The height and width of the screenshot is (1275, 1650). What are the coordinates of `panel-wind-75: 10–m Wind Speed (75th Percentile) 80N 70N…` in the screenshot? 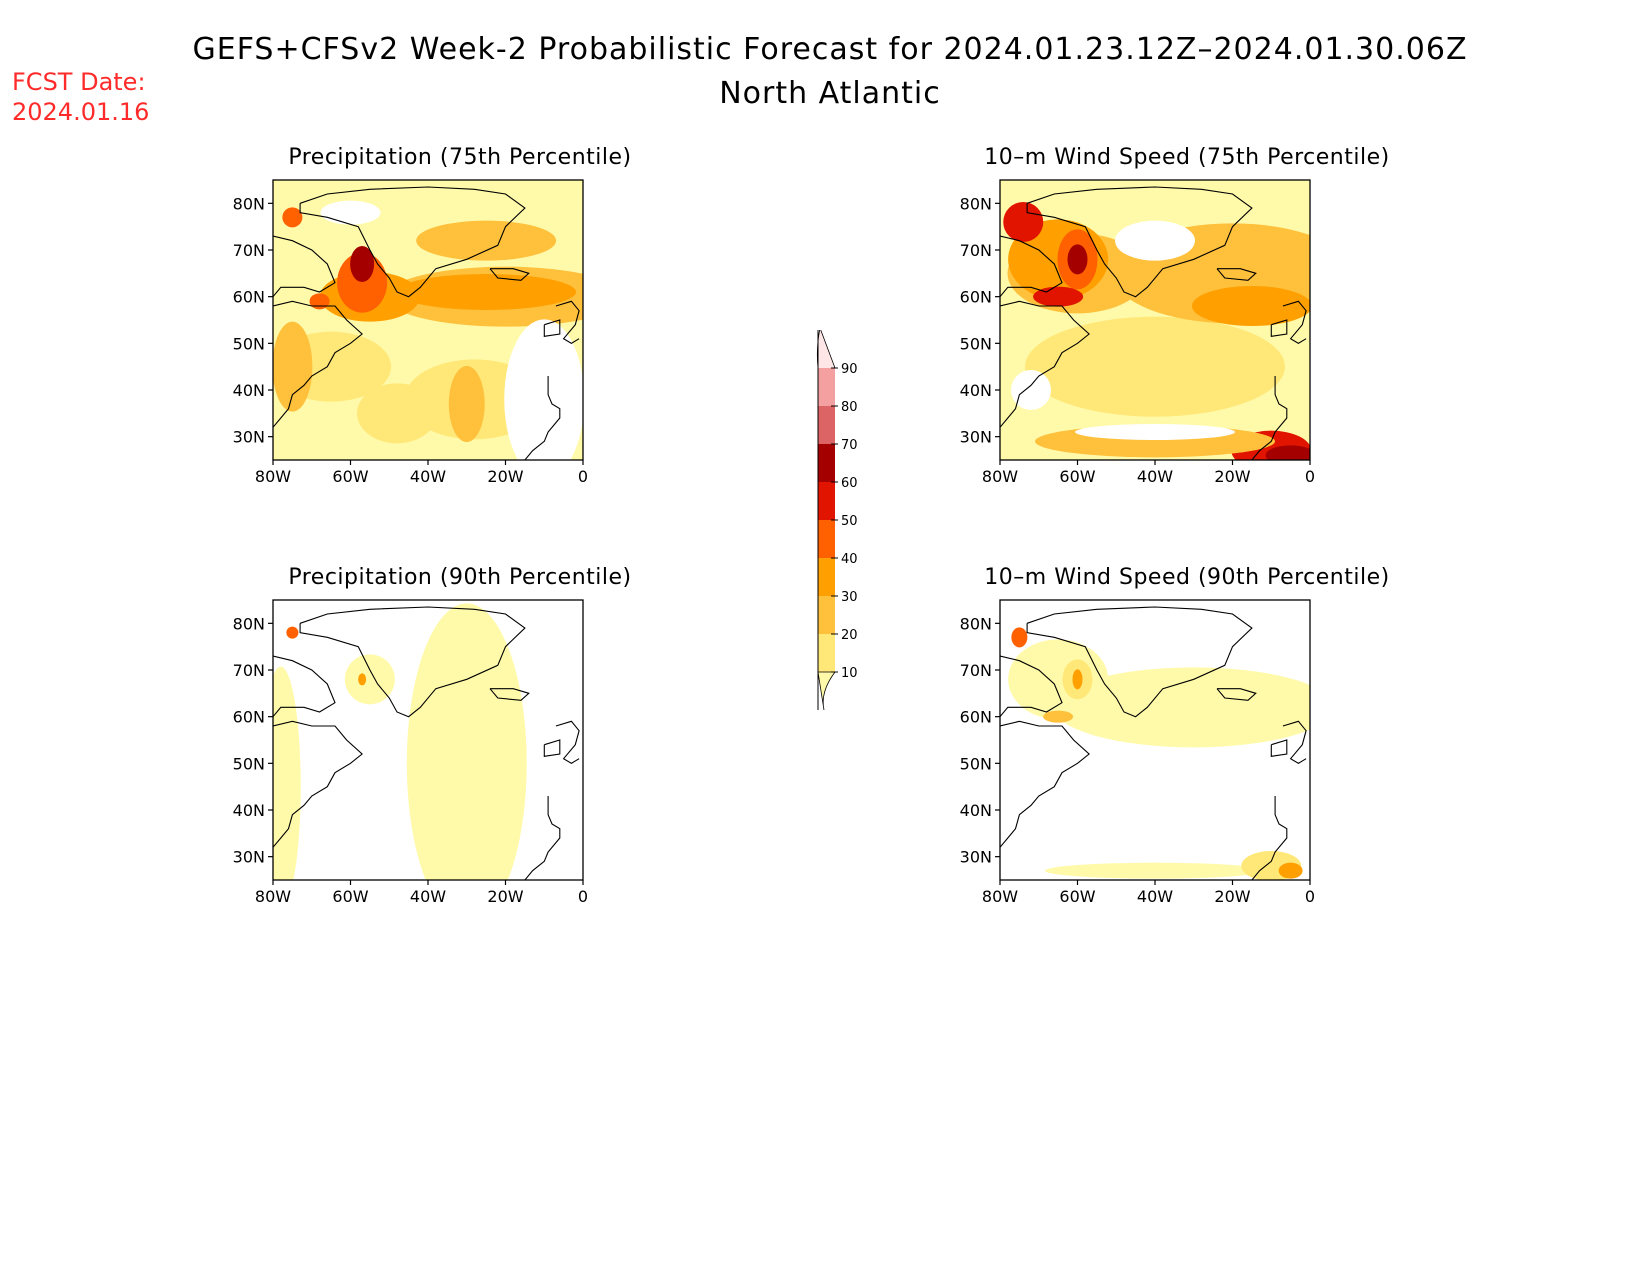 It's located at (1187, 335).